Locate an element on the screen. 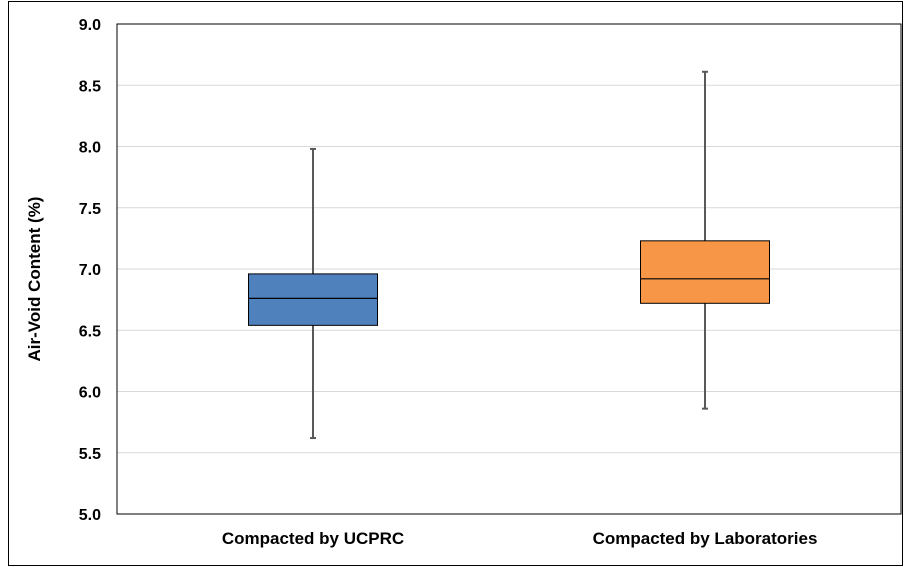 The width and height of the screenshot is (904, 567). y-axis-title: Air-Void Content (%) is located at coordinates (34, 279).